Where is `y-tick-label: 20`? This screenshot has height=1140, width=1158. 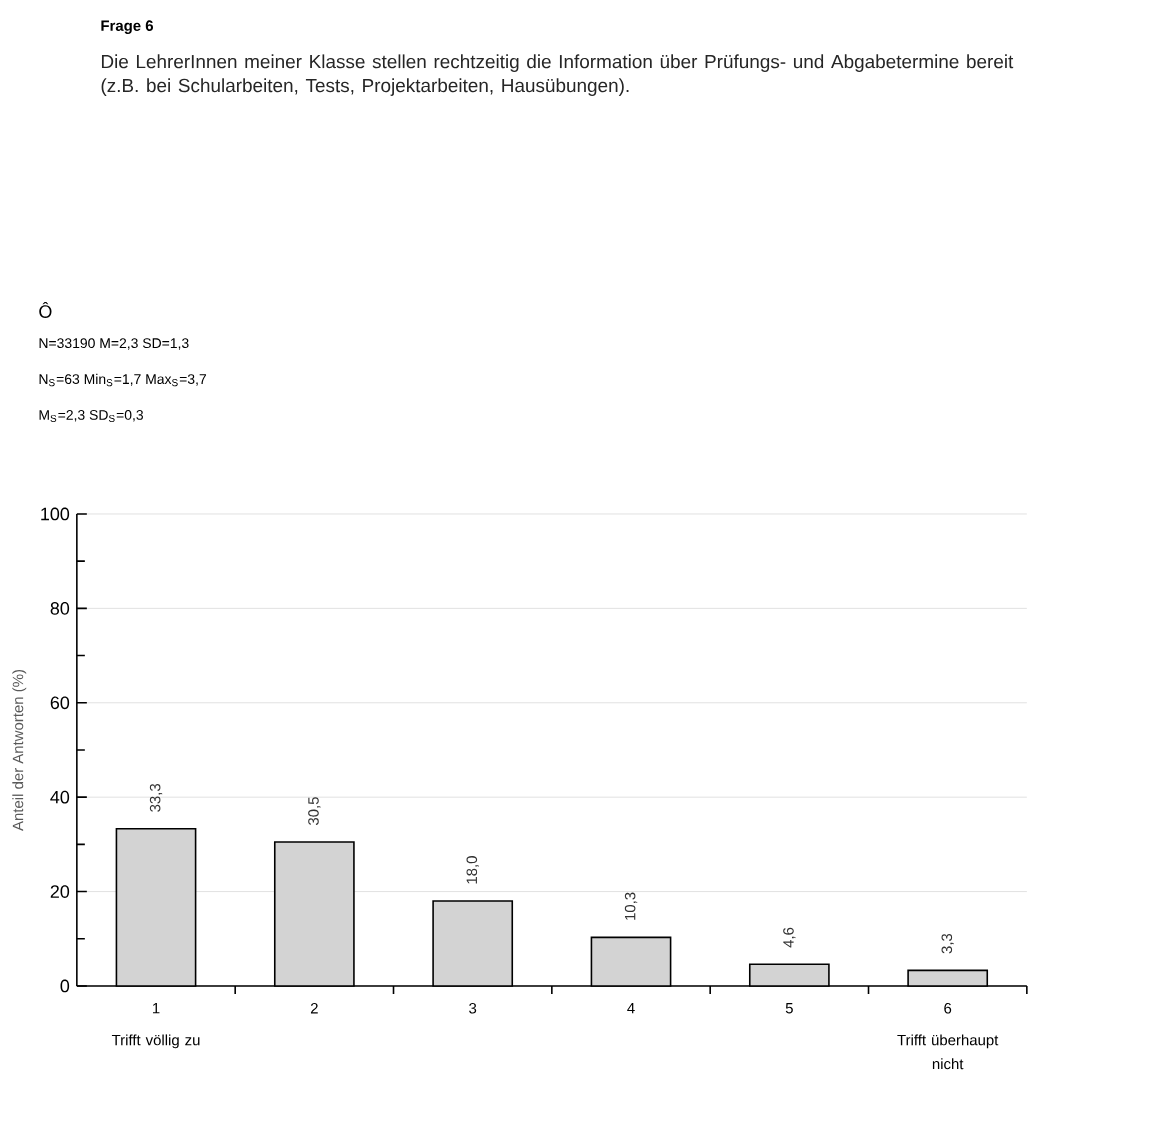 y-tick-label: 20 is located at coordinates (60, 891).